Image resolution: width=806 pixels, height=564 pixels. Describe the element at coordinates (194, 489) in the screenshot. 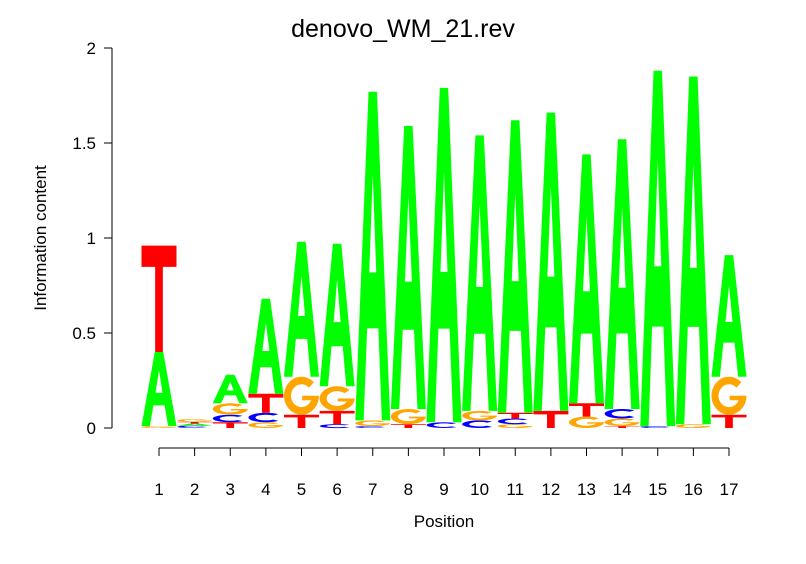

I see `x-tick-label: 2` at that location.